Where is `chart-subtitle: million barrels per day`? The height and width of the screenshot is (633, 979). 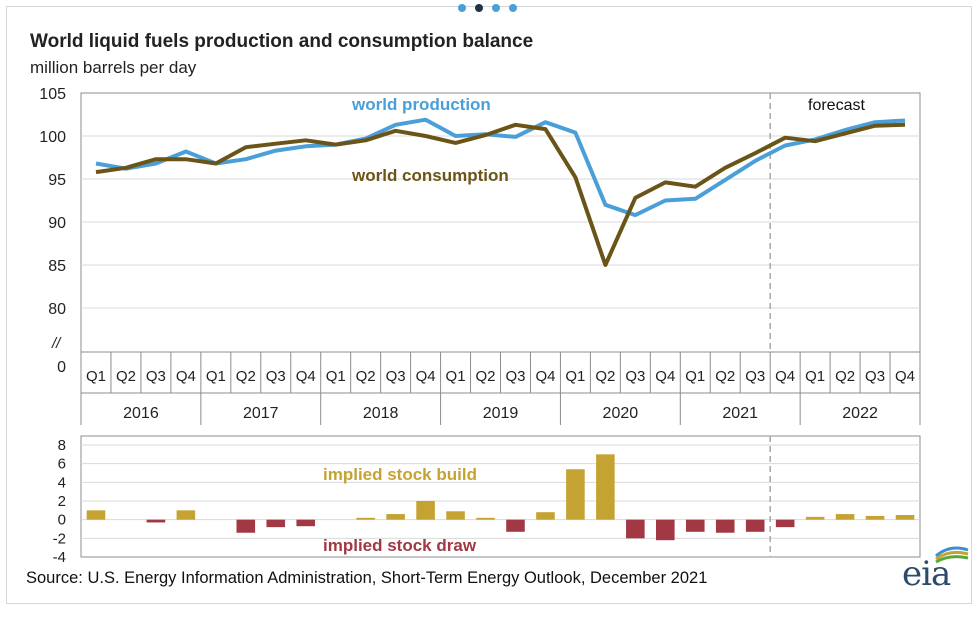 chart-subtitle: million barrels per day is located at coordinates (113, 67).